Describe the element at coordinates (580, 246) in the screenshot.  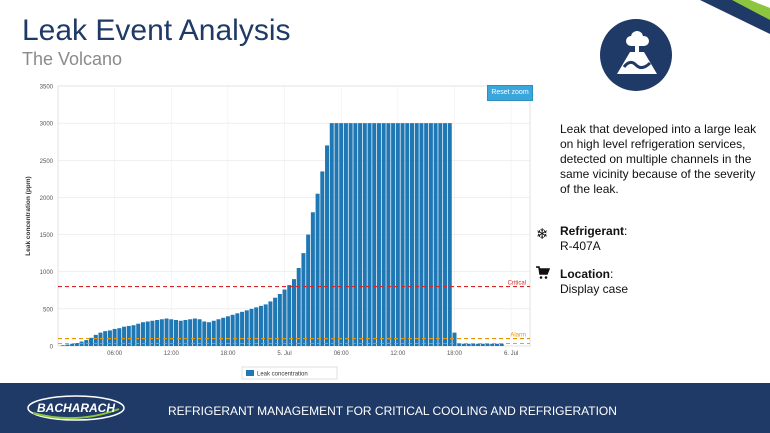
I see `refrigerant-value: R-407A` at that location.